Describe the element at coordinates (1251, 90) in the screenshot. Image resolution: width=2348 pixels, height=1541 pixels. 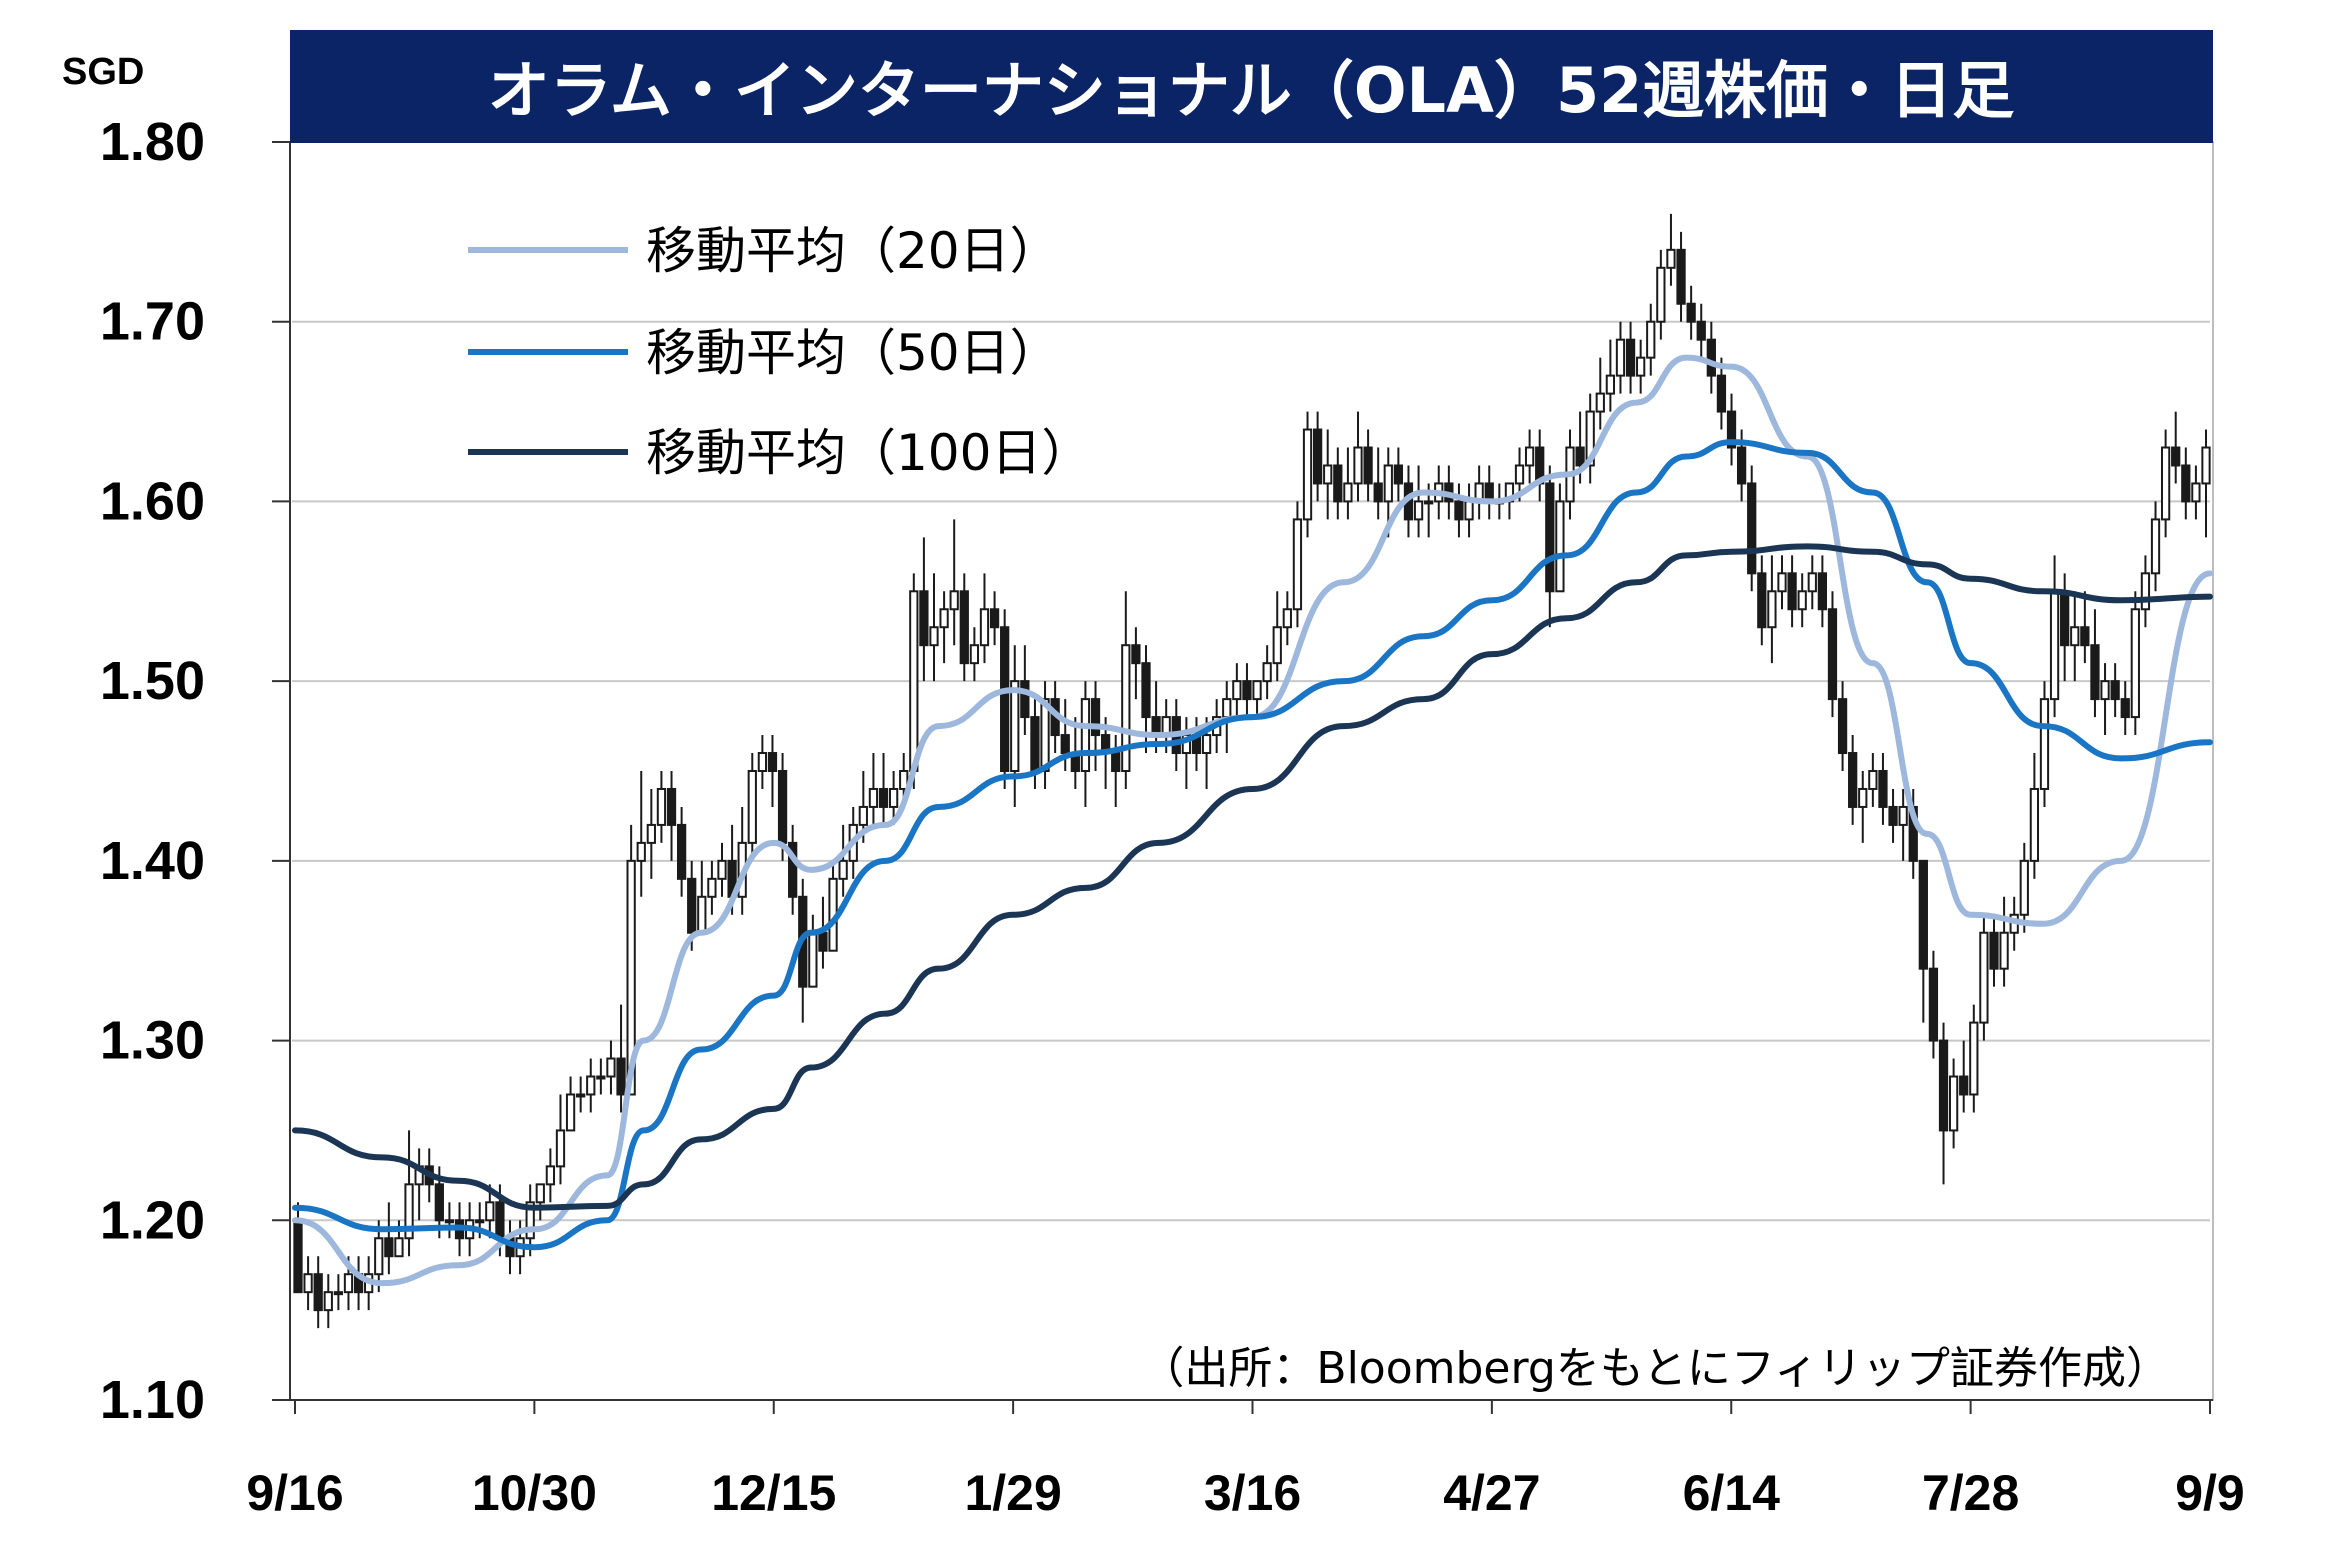
I see `chart-title: オラム・インターナショナル（OLA）52週株価・日足` at that location.